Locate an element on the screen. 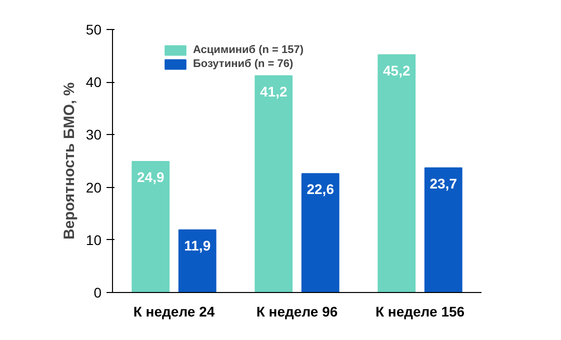  y-tick-label: 20 is located at coordinates (94, 187).